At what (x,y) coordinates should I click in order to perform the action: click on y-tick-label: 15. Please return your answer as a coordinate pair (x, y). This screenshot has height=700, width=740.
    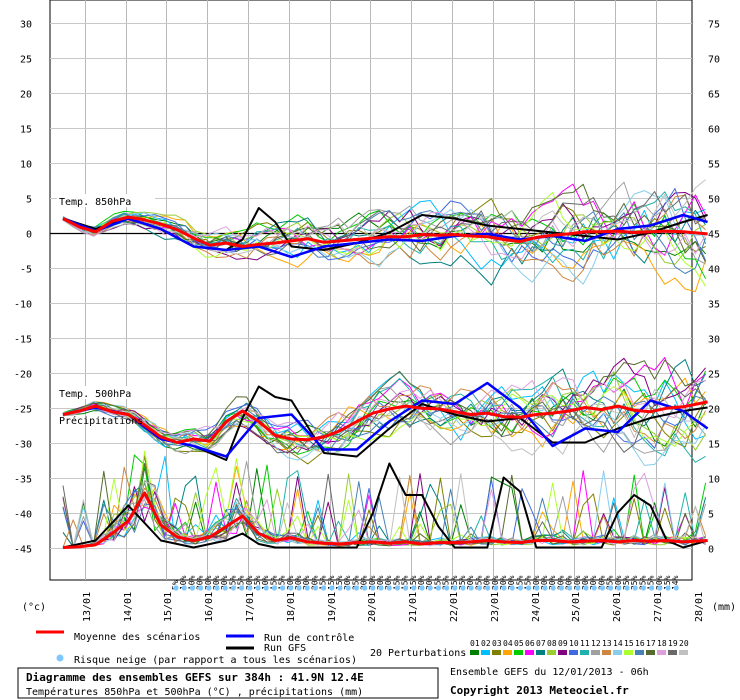
    Looking at the image, I should click on (26, 130).